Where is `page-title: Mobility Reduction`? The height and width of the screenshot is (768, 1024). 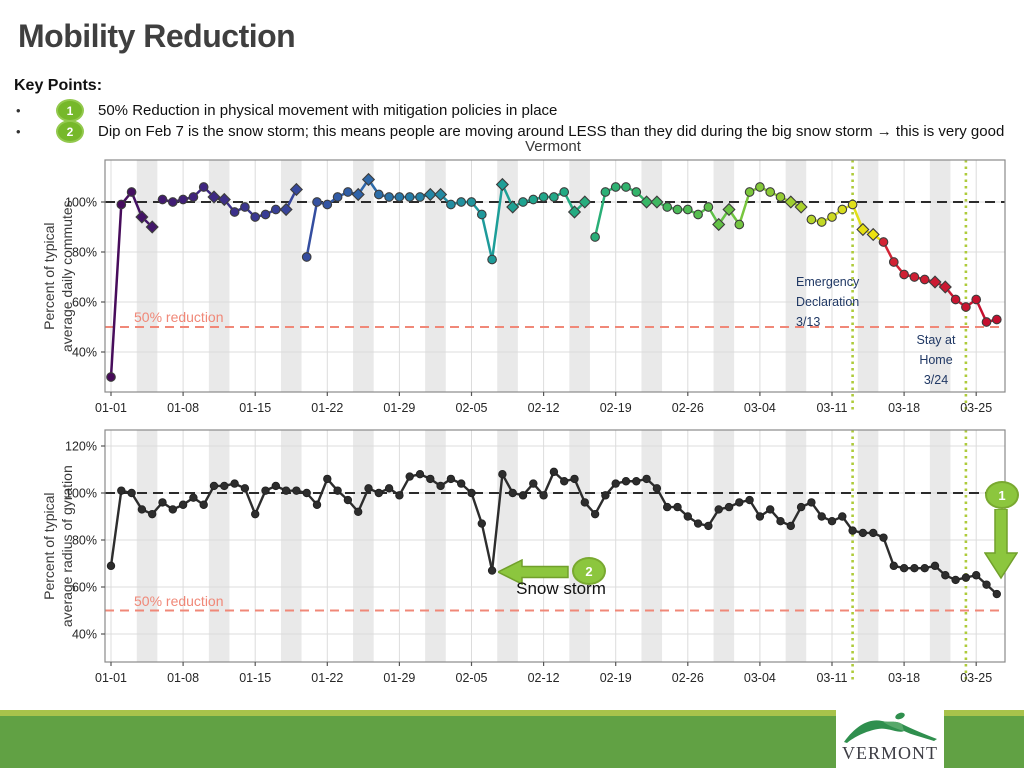 page-title: Mobility Reduction is located at coordinates (157, 36).